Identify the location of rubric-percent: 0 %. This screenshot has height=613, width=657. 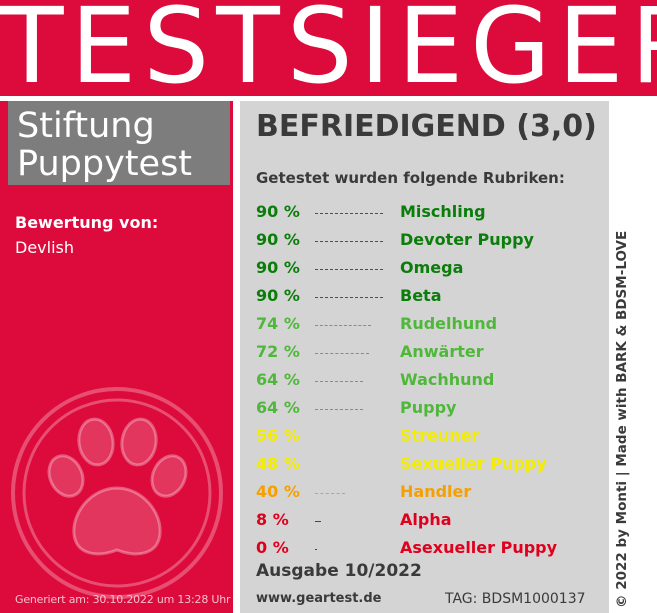
(272, 547).